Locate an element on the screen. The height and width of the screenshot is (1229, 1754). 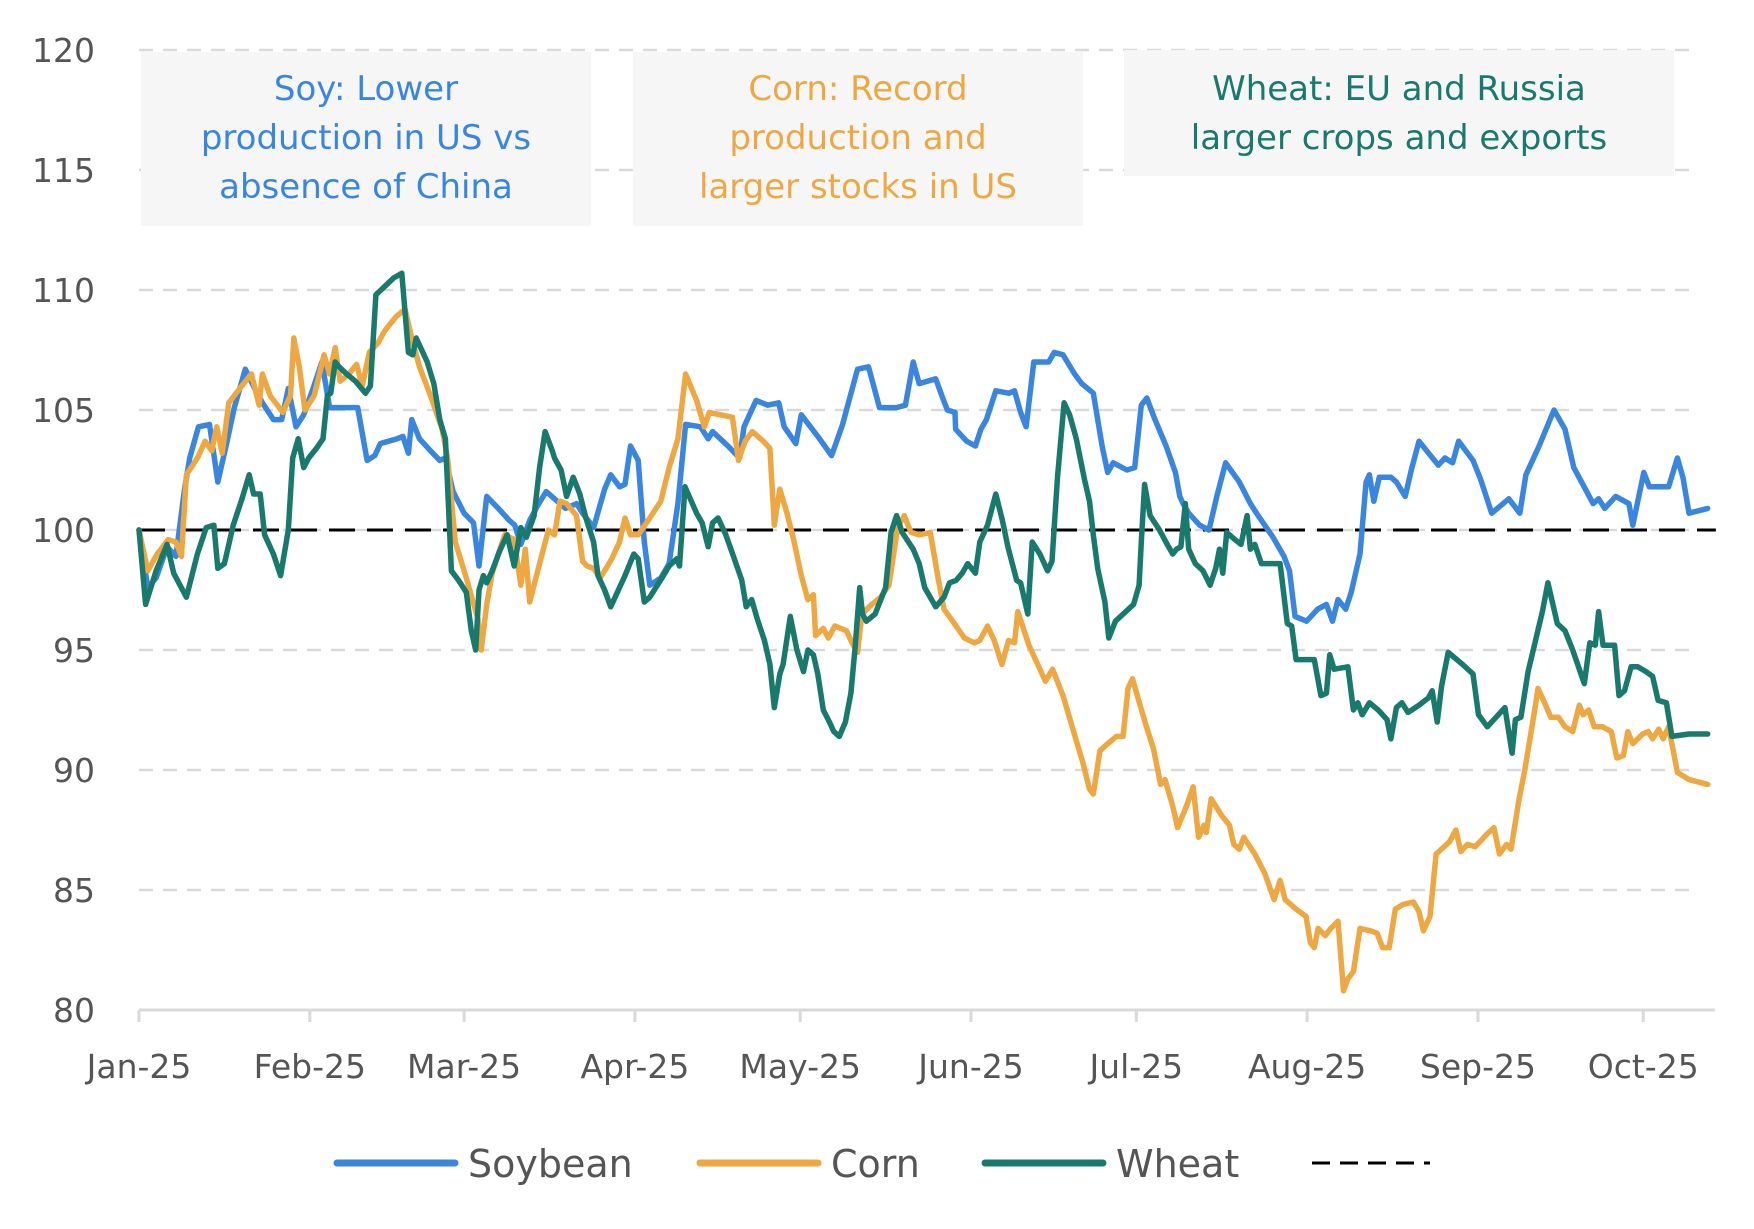
corn-annotation-line-2: production and is located at coordinates (857, 138).